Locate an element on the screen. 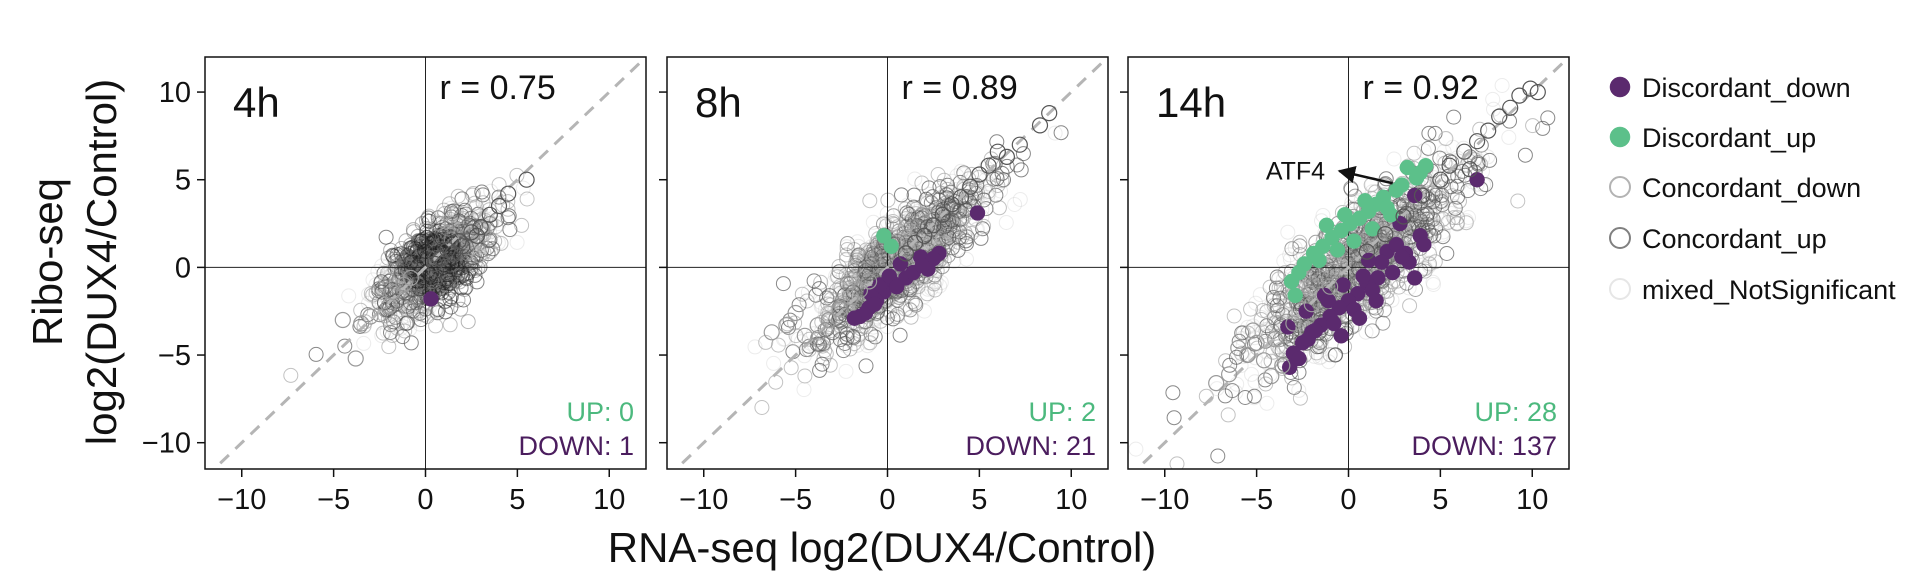 This screenshot has width=1920, height=586. legend-item-mixed_NotSignificant: mixed_NotSignificant is located at coordinates (1752, 290).